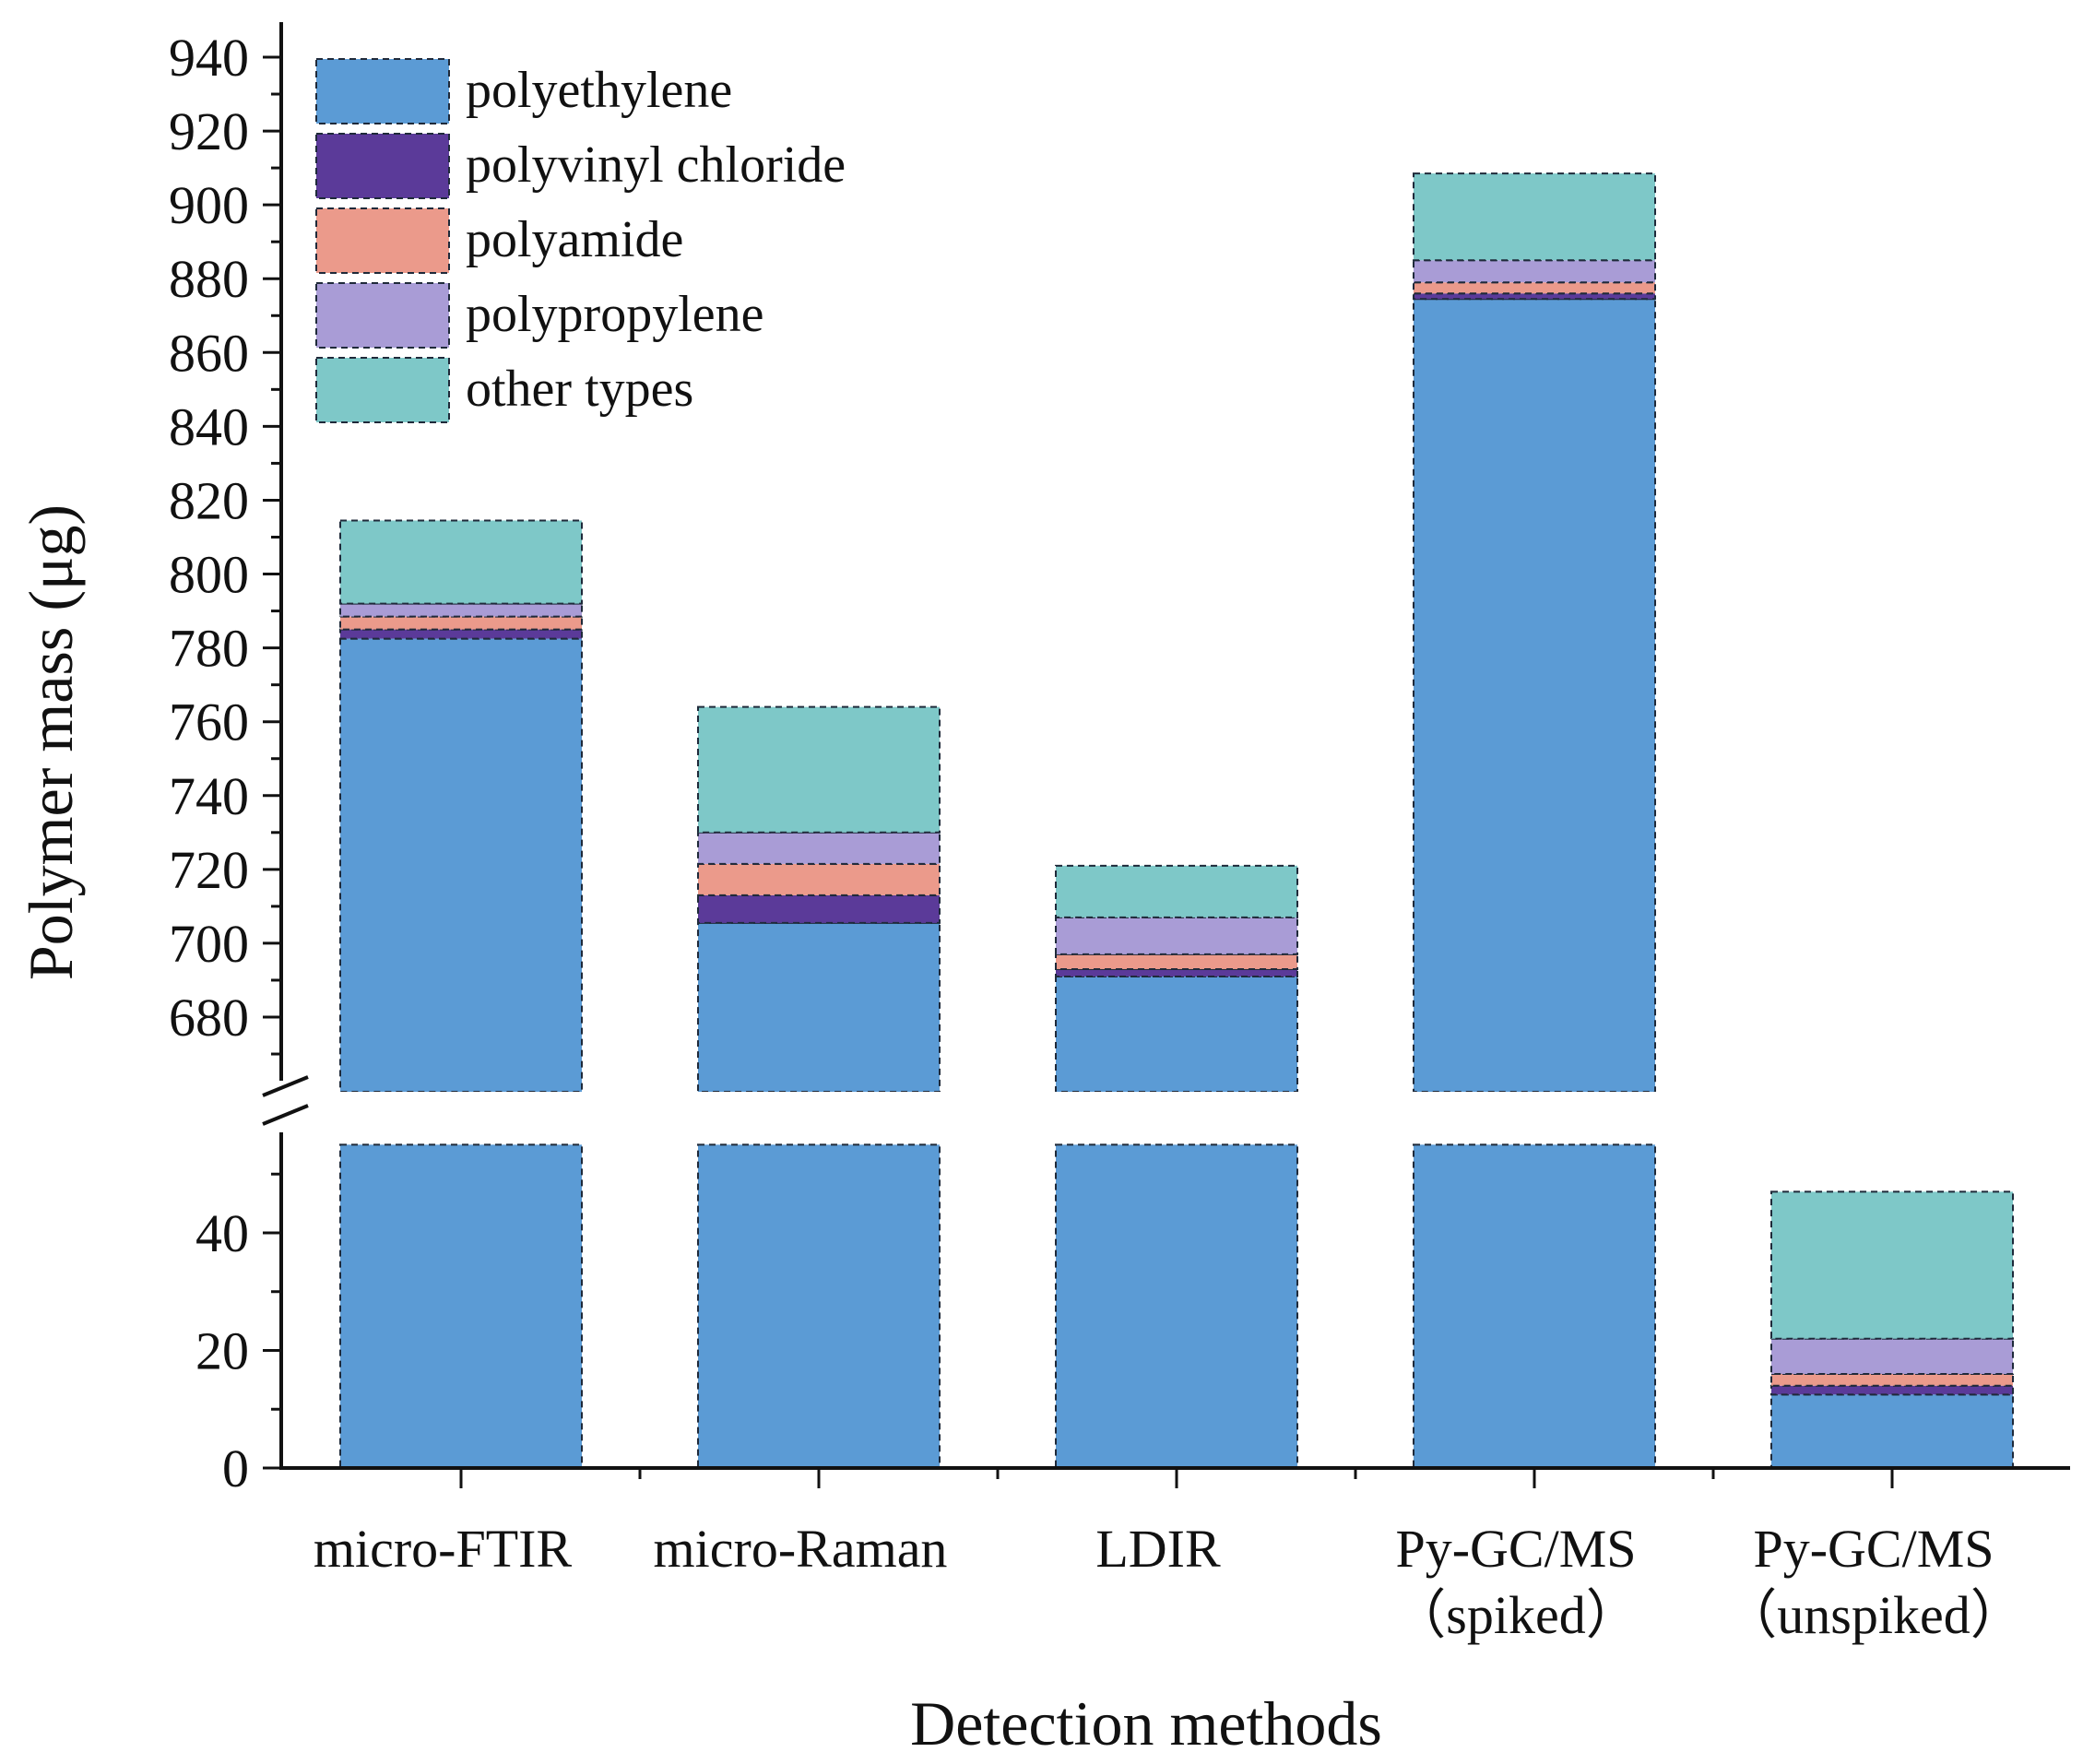 The width and height of the screenshot is (2083, 1764). I want to click on axis-break-gap, so click(1039, 1105).